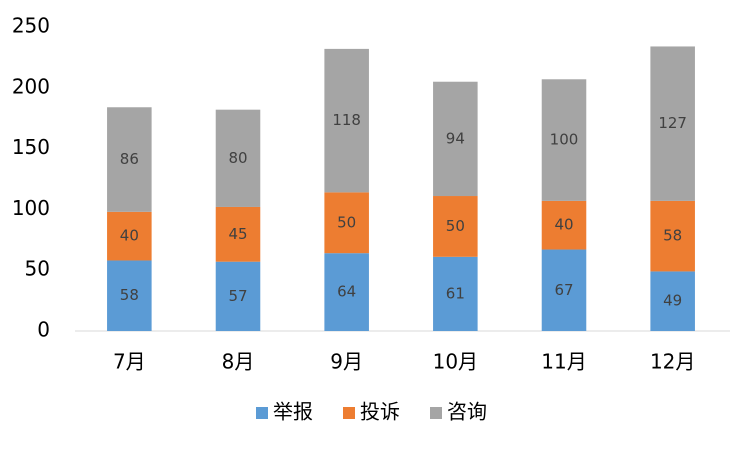  What do you see at coordinates (37, 269) in the screenshot?
I see `y-tick-label: 50` at bounding box center [37, 269].